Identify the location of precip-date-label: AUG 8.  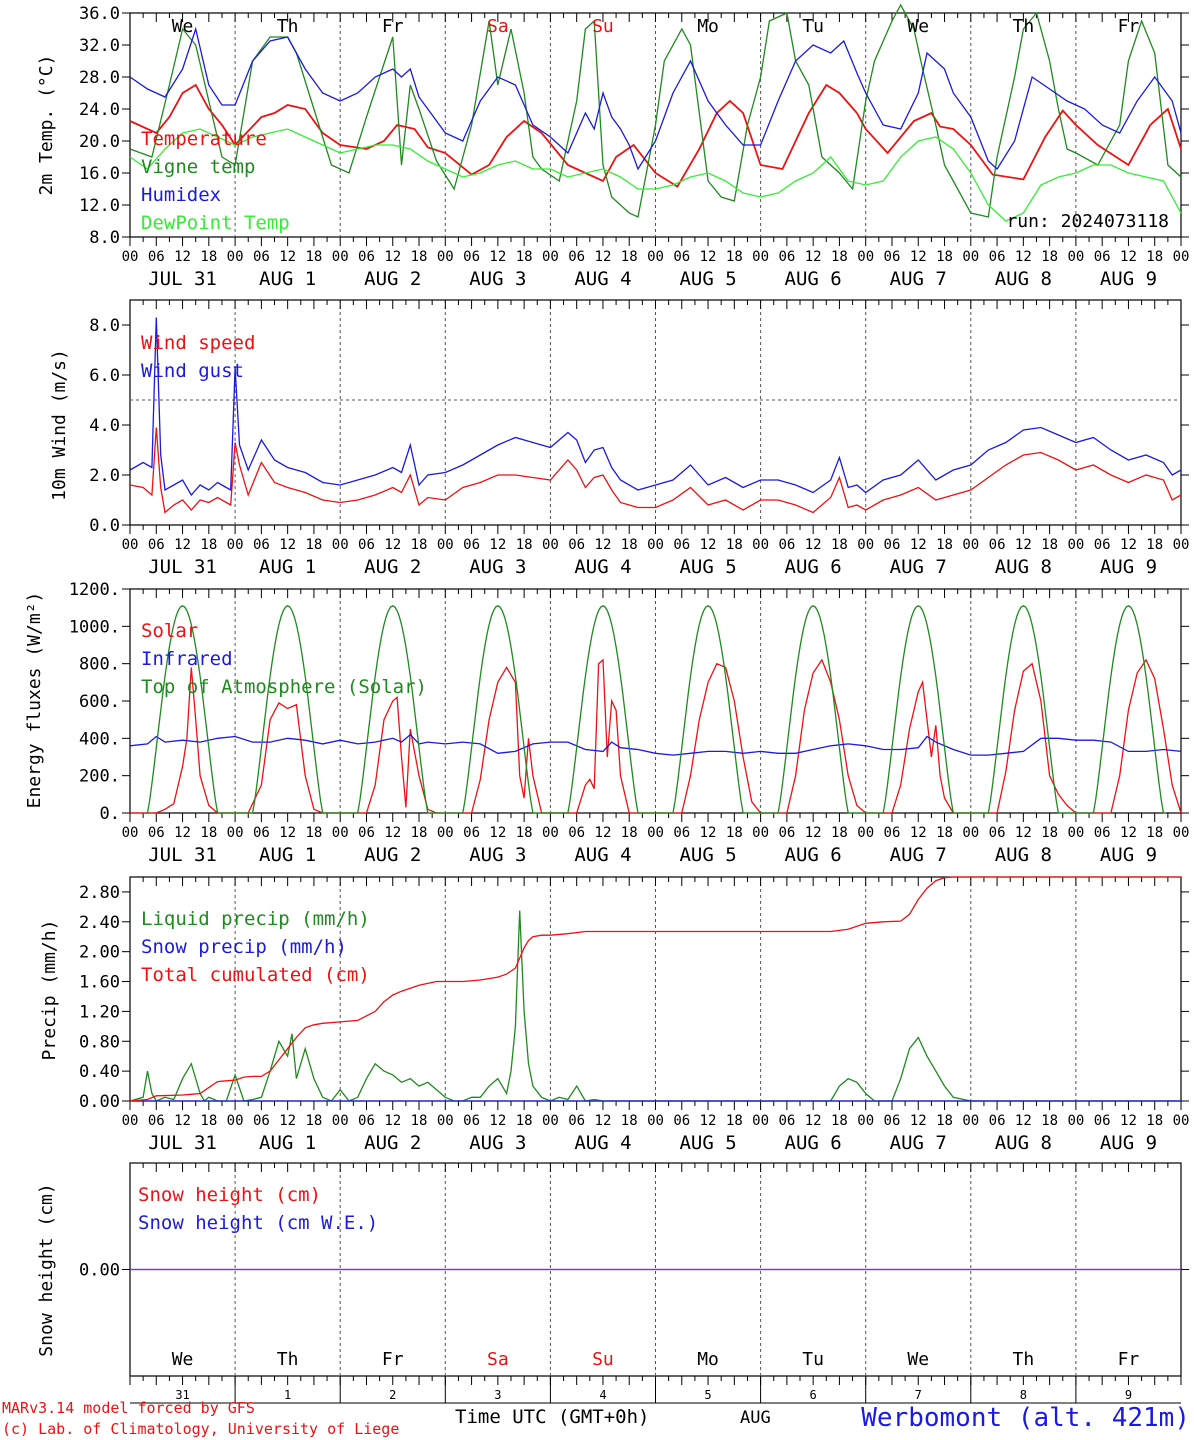
(1023, 1143).